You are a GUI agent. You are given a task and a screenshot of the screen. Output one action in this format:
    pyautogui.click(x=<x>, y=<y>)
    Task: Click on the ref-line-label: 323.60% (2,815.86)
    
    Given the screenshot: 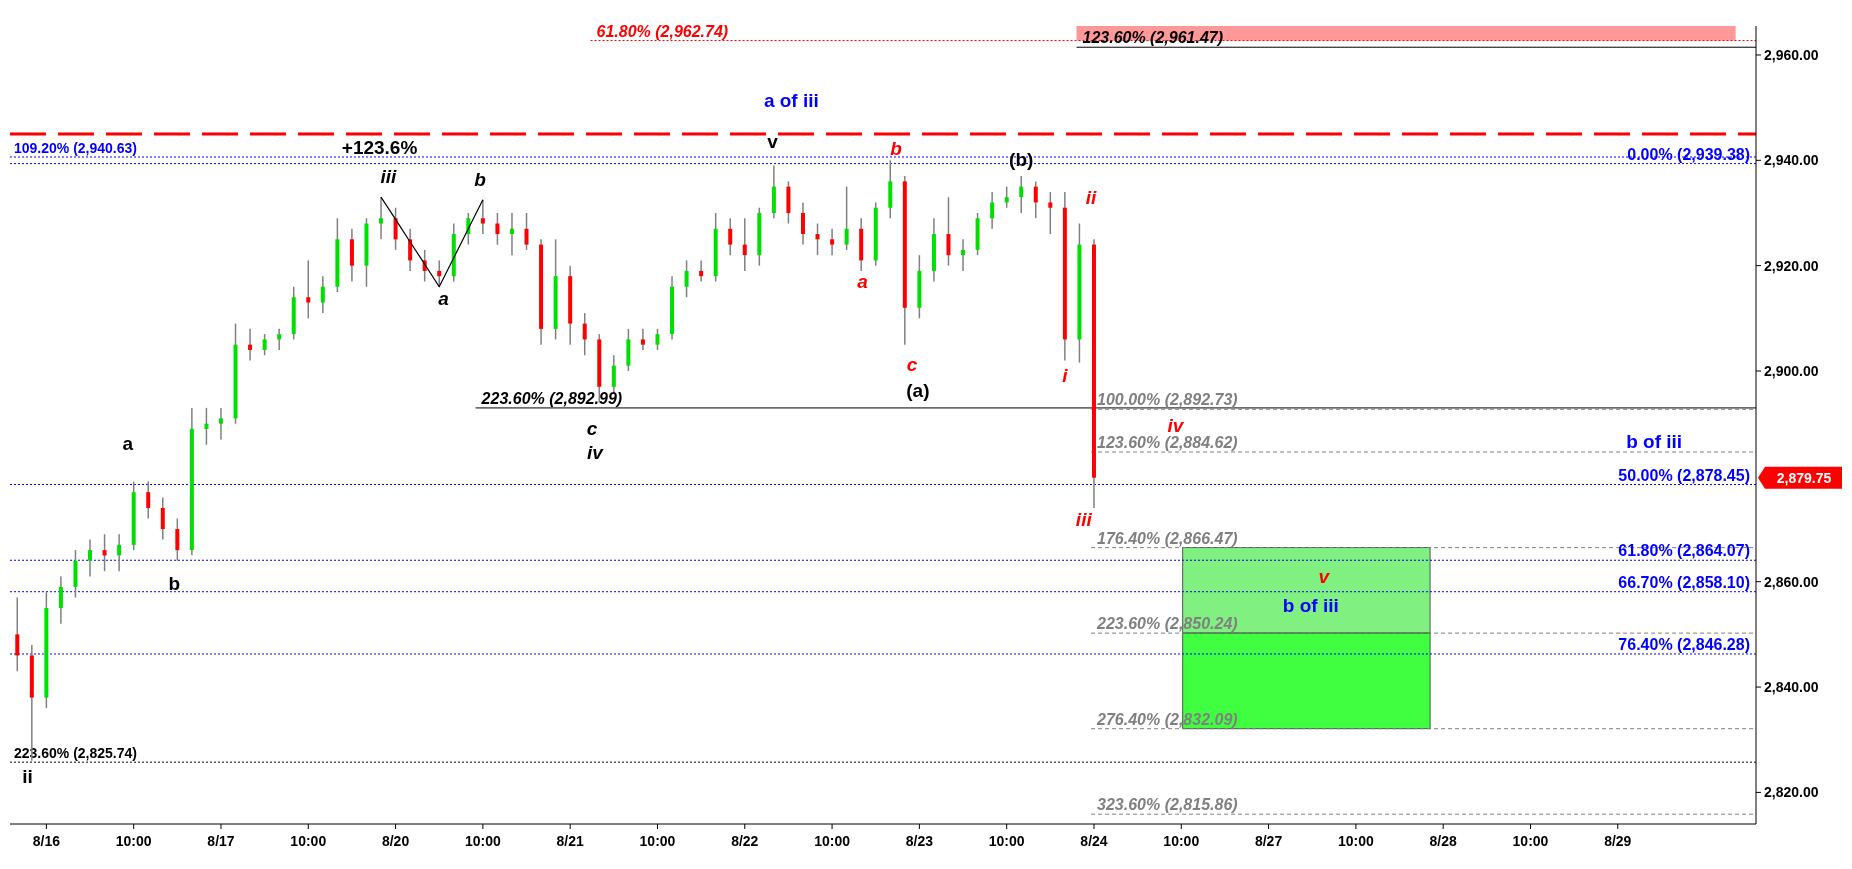 What is the action you would take?
    pyautogui.click(x=1167, y=805)
    